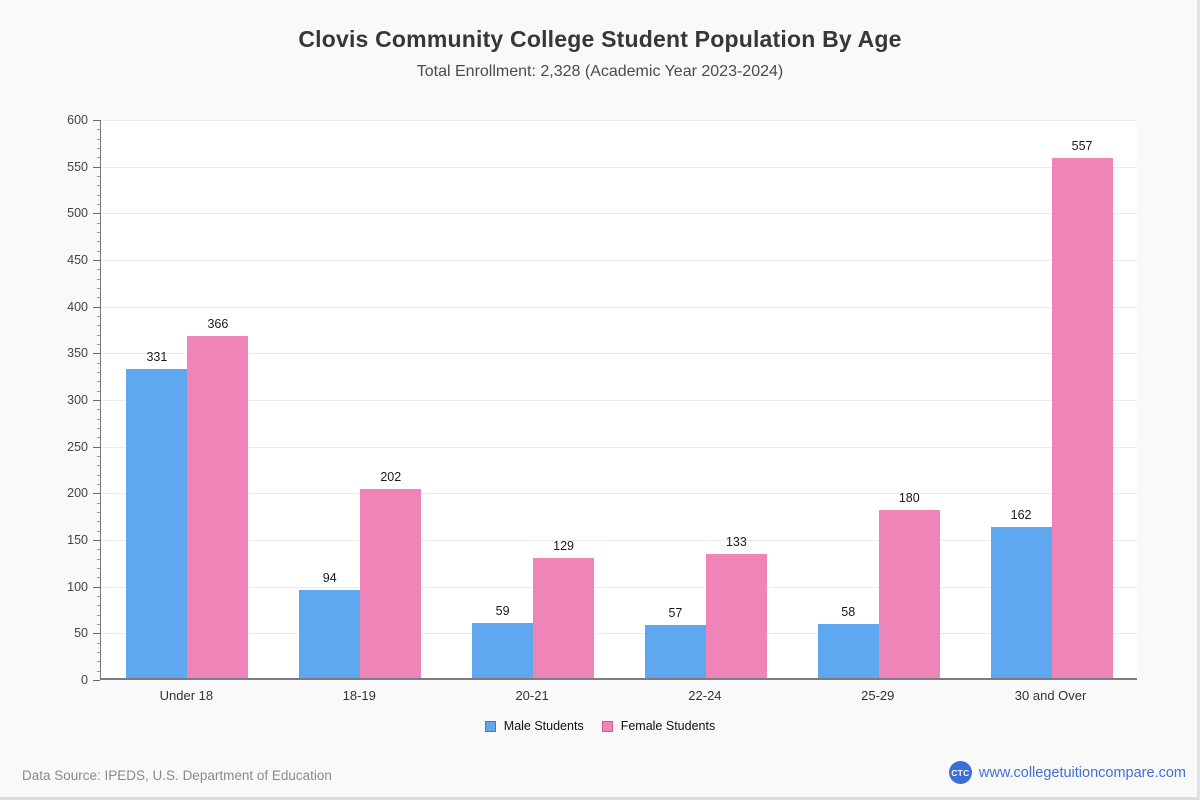 This screenshot has height=800, width=1200. I want to click on x-tick-label-22-24: 22-24, so click(705, 695).